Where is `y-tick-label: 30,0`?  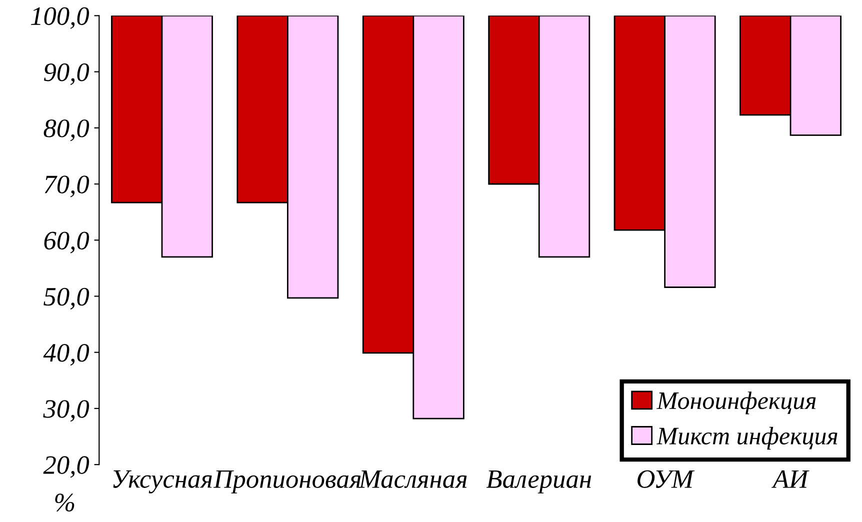
y-tick-label: 30,0 is located at coordinates (66, 411).